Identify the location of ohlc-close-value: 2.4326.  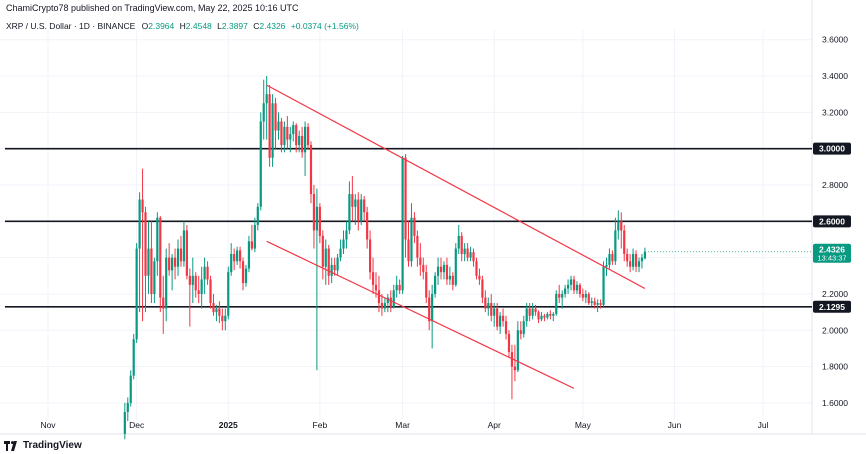
(272, 26).